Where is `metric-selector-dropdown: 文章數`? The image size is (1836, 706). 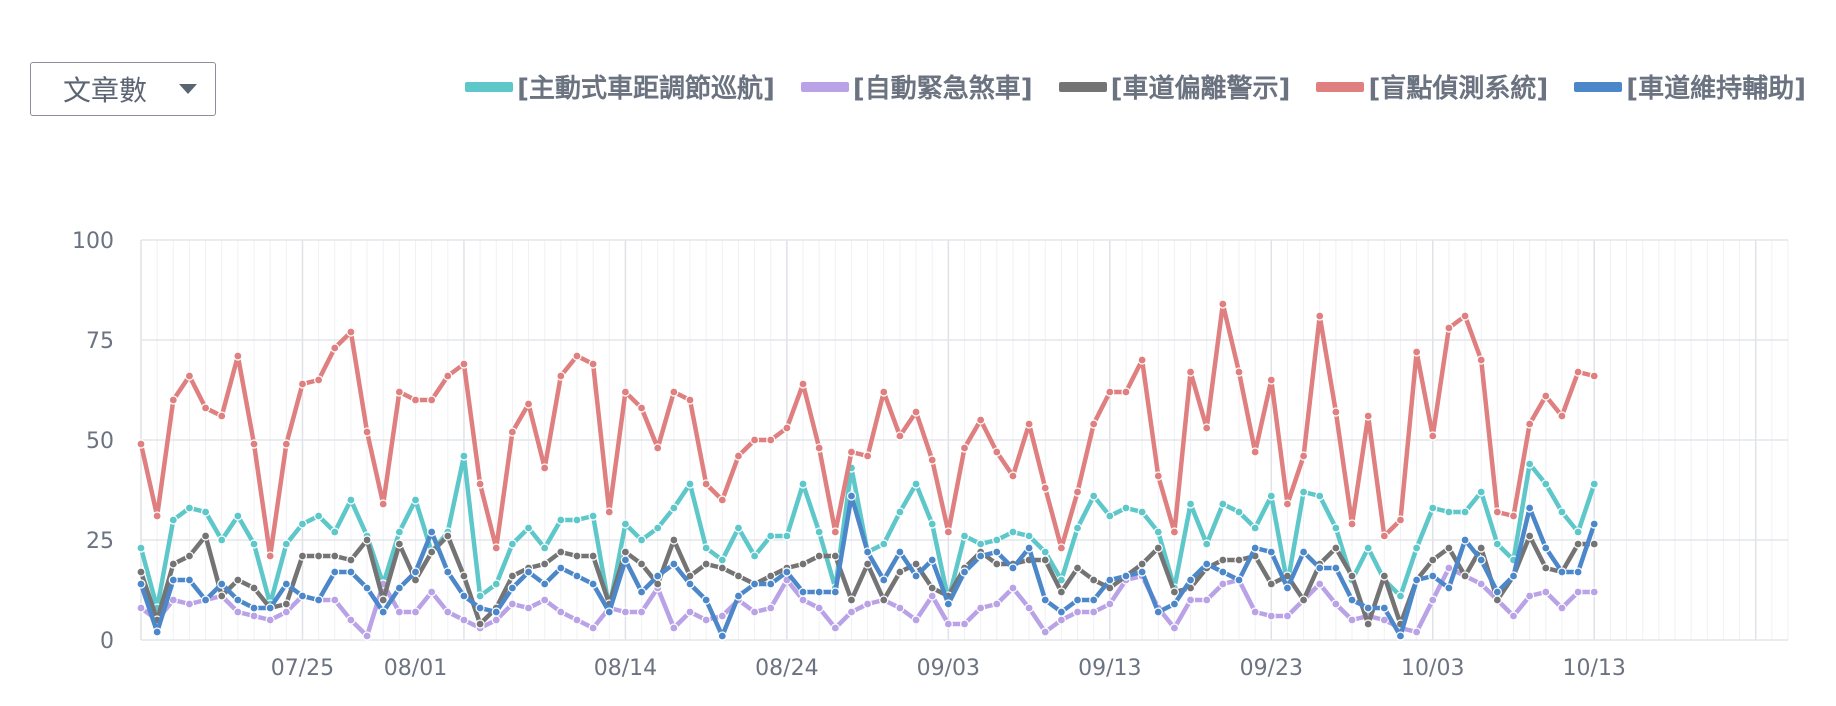
metric-selector-dropdown: 文章數 is located at coordinates (123, 89).